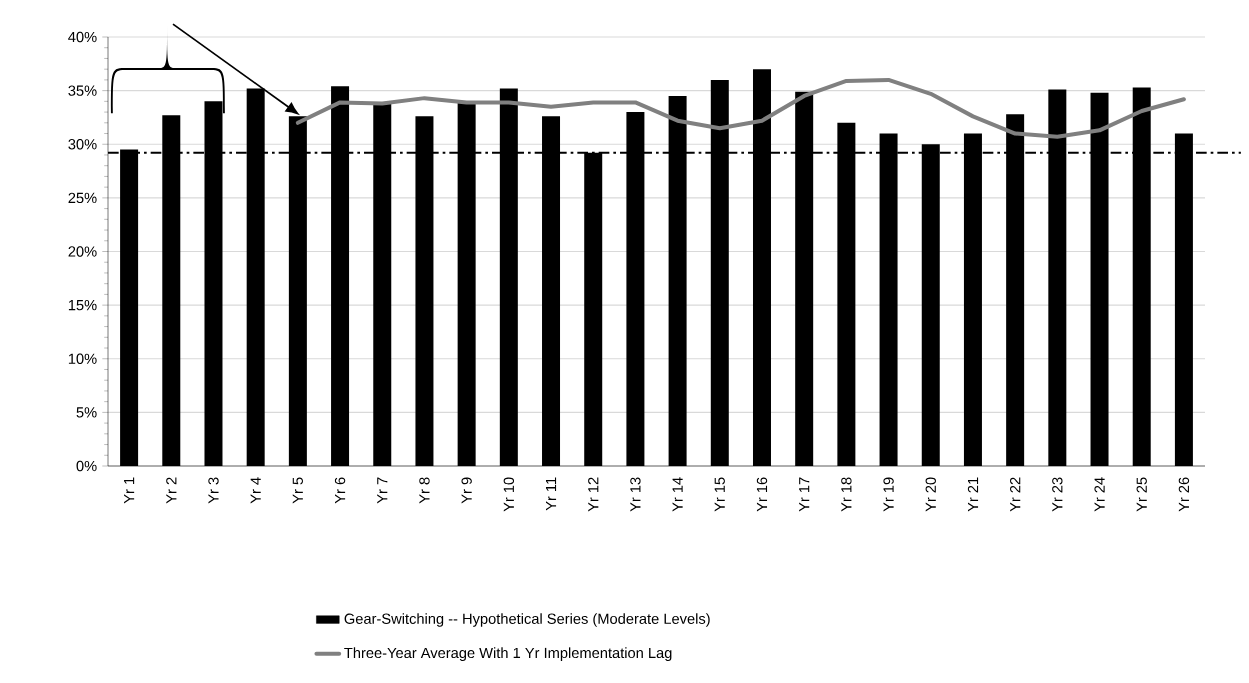 Image resolution: width=1249 pixels, height=683 pixels. I want to click on x-tick-label: Yr 1, so click(129, 490).